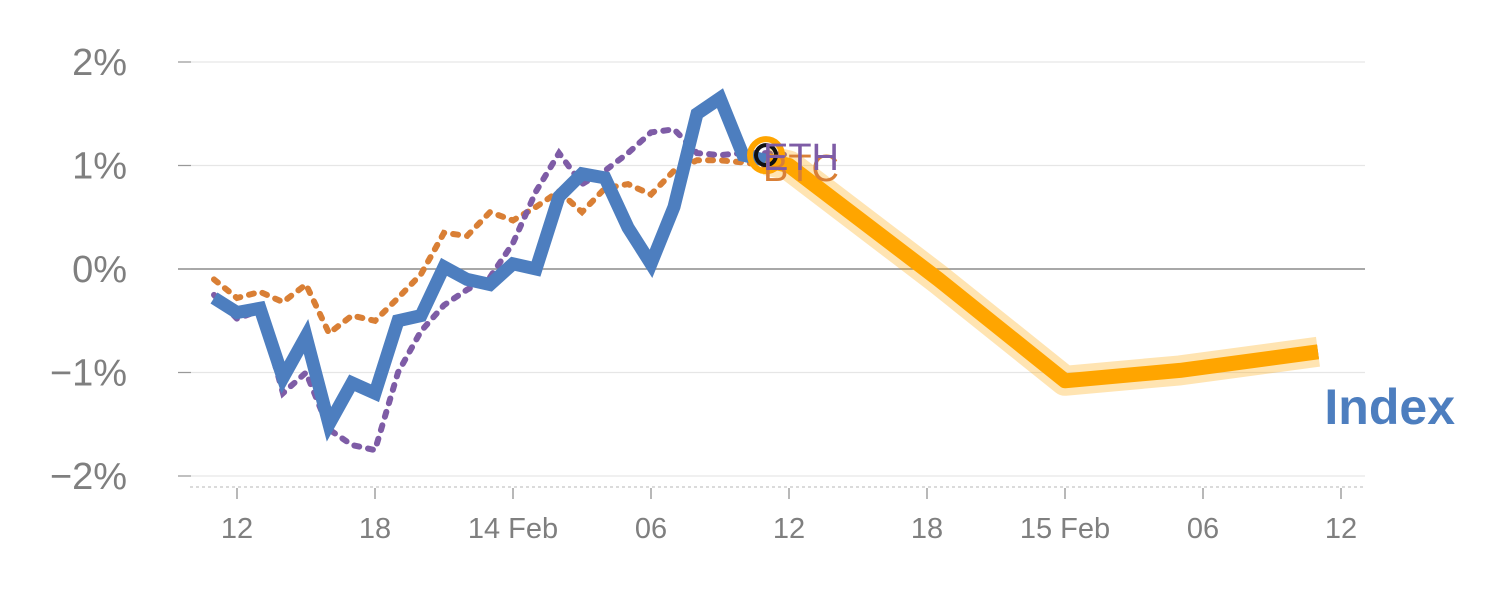  I want to click on x-tick-label: 15 Feb, so click(1065, 529).